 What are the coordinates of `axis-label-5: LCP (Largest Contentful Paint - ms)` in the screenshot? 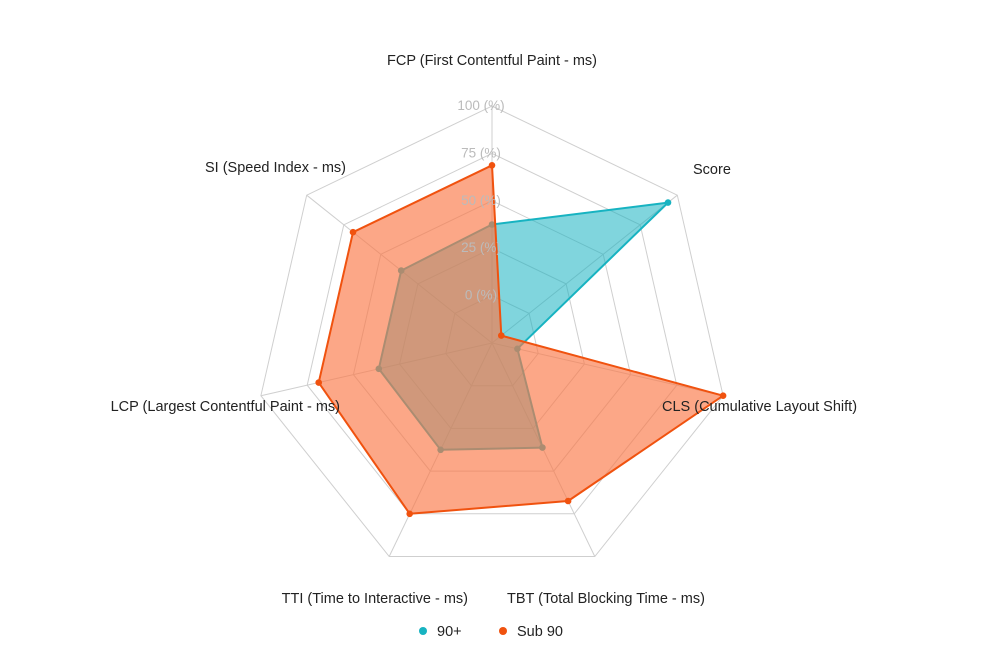 It's located at (225, 407).